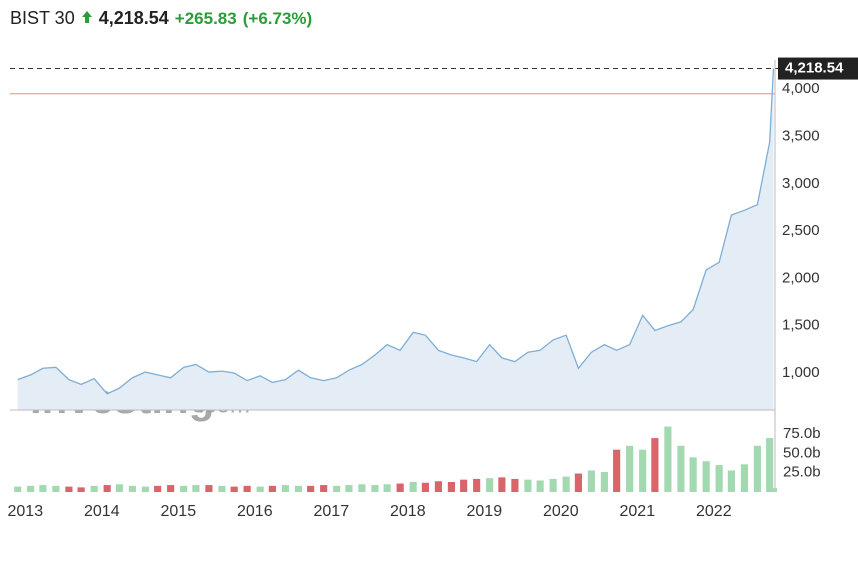  What do you see at coordinates (42, 18) in the screenshot?
I see `index-name: BIST 30` at bounding box center [42, 18].